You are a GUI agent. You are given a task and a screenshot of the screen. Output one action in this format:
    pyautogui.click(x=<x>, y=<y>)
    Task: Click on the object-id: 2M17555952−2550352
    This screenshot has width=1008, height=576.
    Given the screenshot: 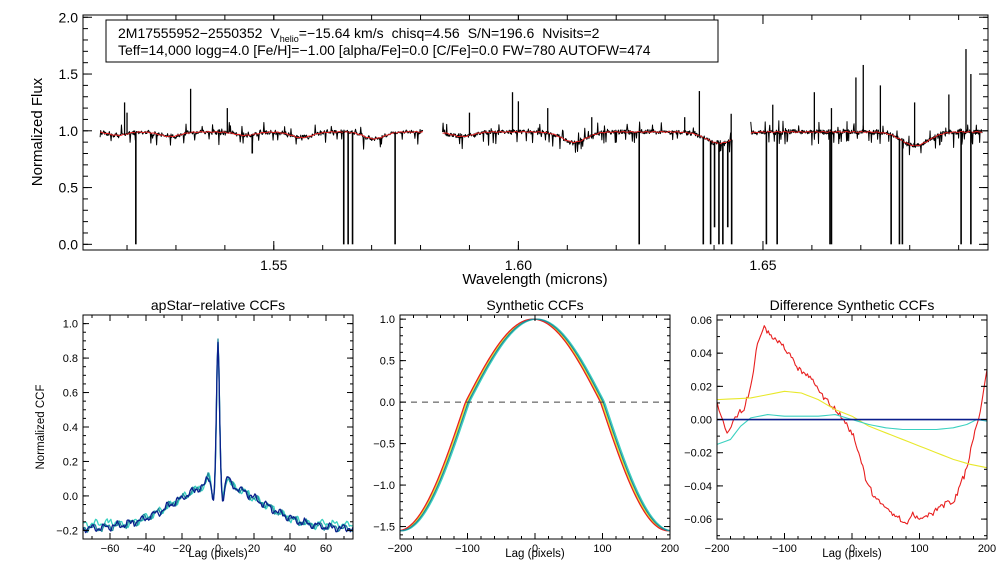 What is the action you would take?
    pyautogui.click(x=190, y=33)
    